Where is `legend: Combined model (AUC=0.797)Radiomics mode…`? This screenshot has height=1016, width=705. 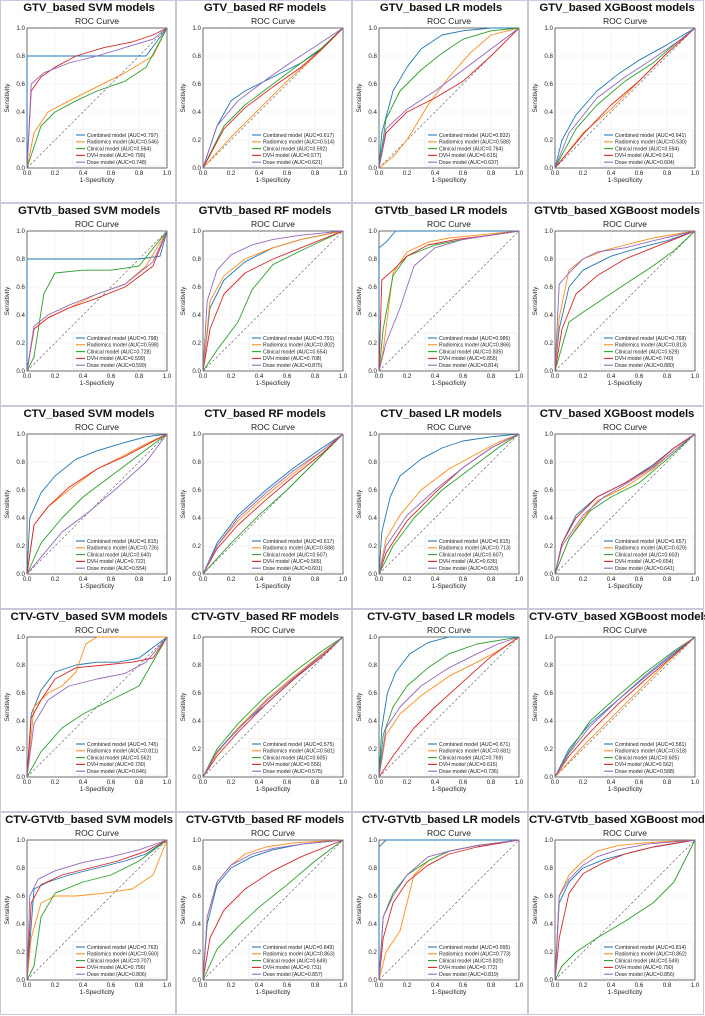
legend: Combined model (AUC=0.797)Radiomics mode… is located at coordinates (119, 148).